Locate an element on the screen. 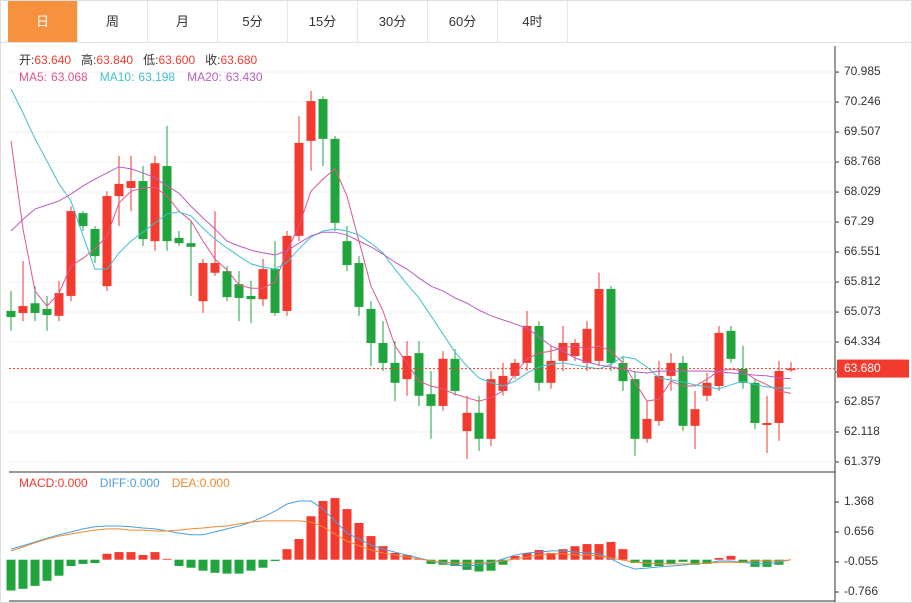 The image size is (912, 603). tab: 日 is located at coordinates (43, 21).